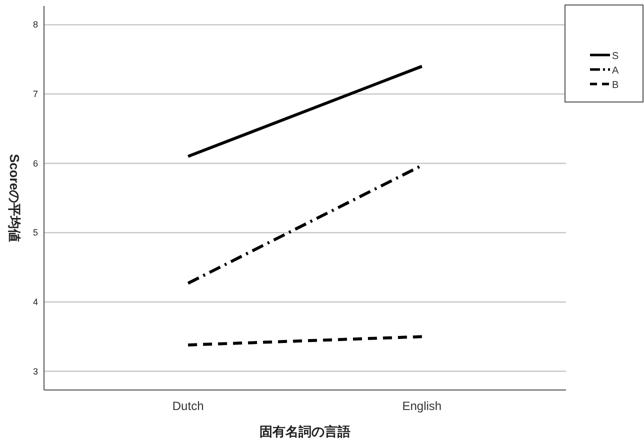 The image size is (644, 443). I want to click on y-tick-label: 3, so click(35, 371).